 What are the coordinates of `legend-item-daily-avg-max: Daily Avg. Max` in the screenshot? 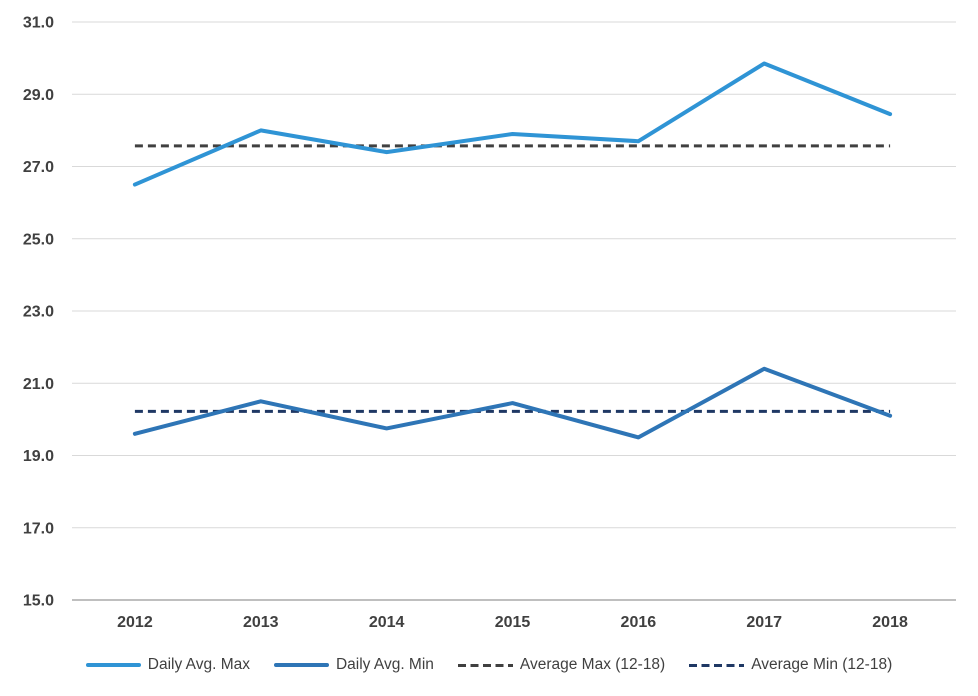 It's located at (167, 665).